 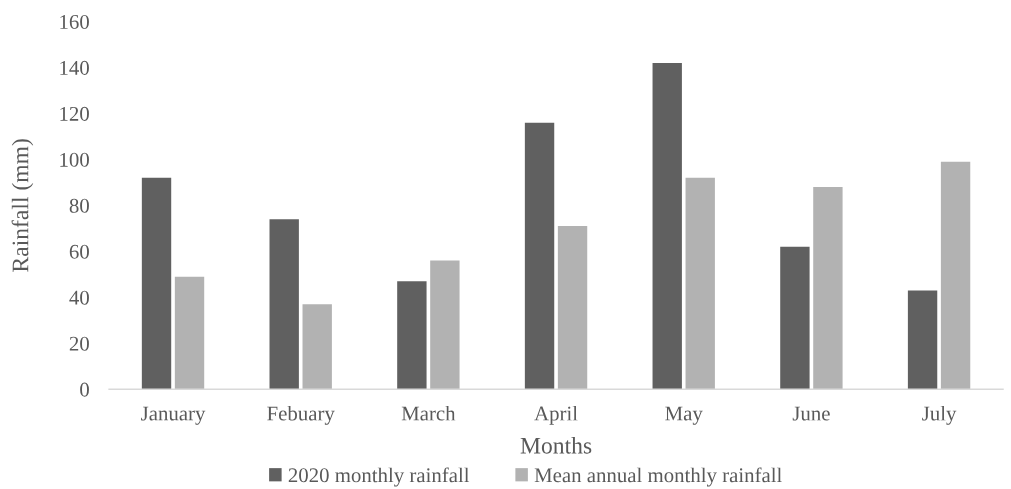 I want to click on x-tick-label: May, so click(x=684, y=415).